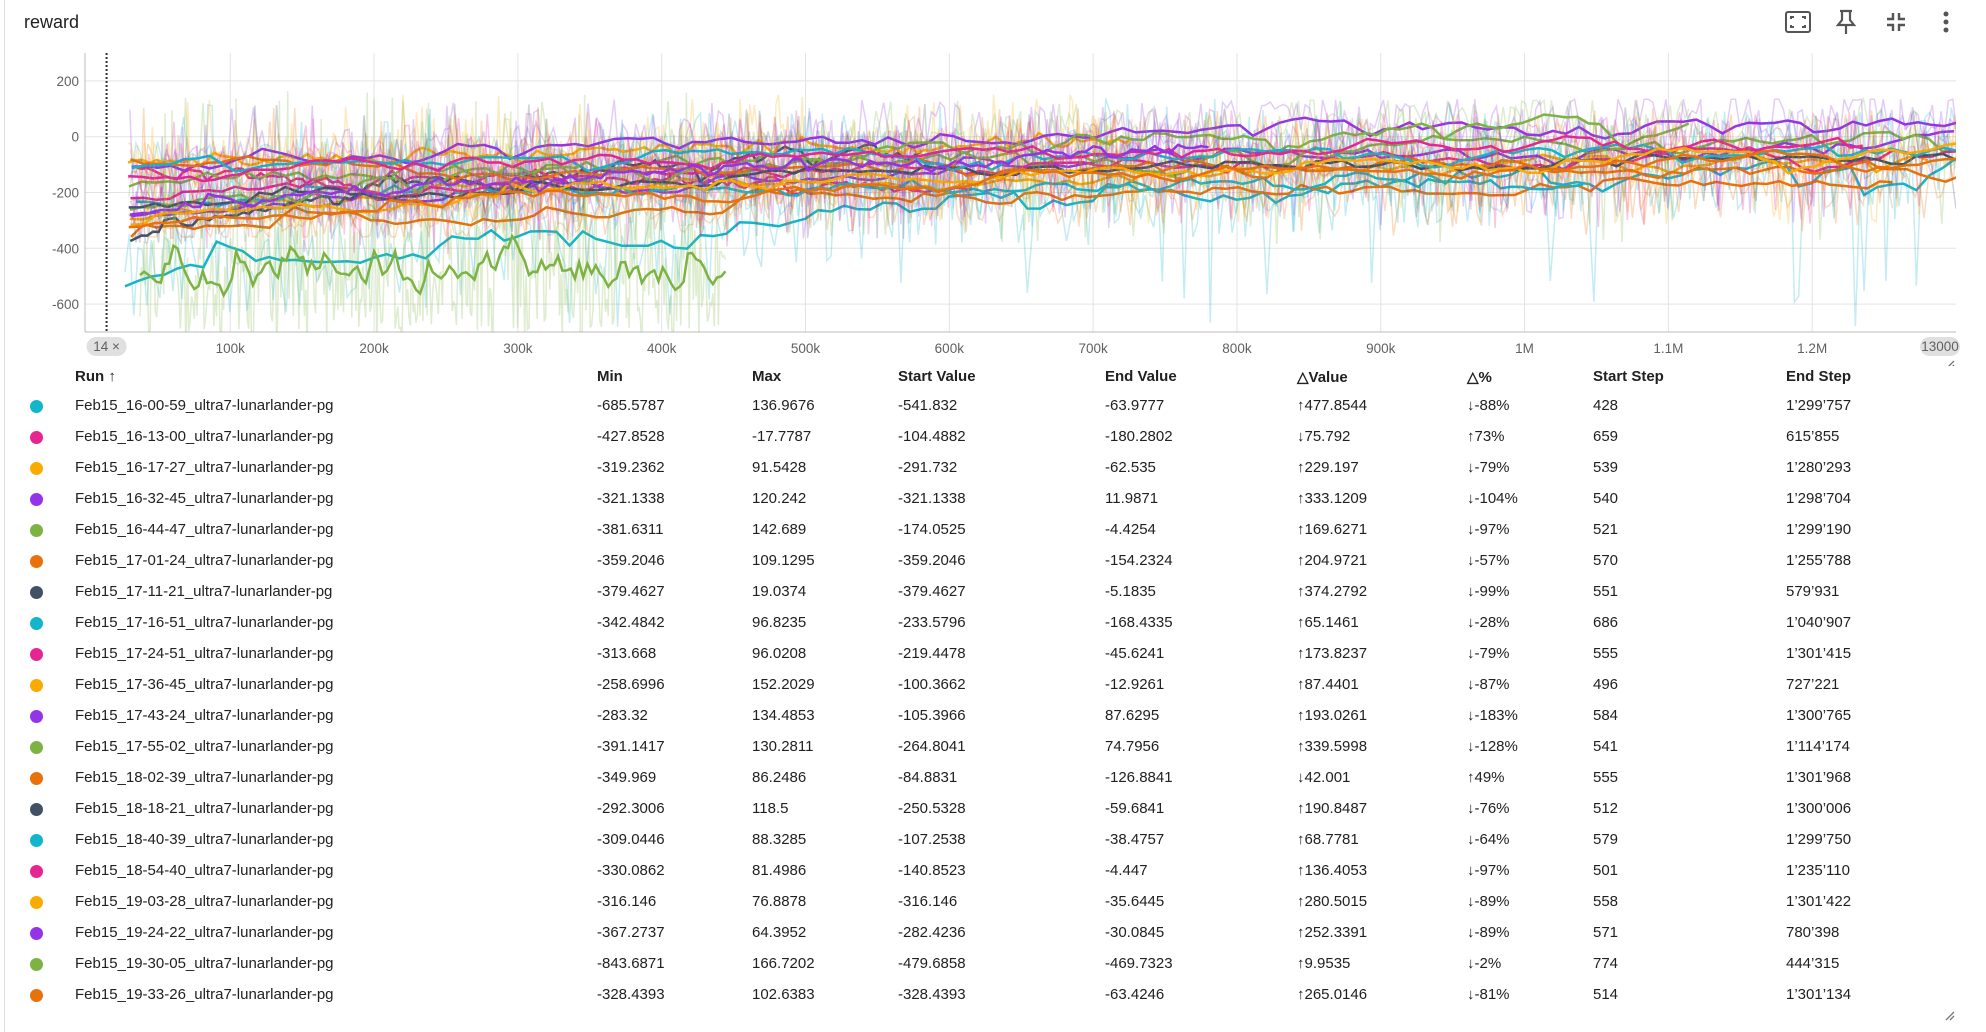  Describe the element at coordinates (1328, 467) in the screenshot. I see `delta-value-cell: ↑229.197` at that location.